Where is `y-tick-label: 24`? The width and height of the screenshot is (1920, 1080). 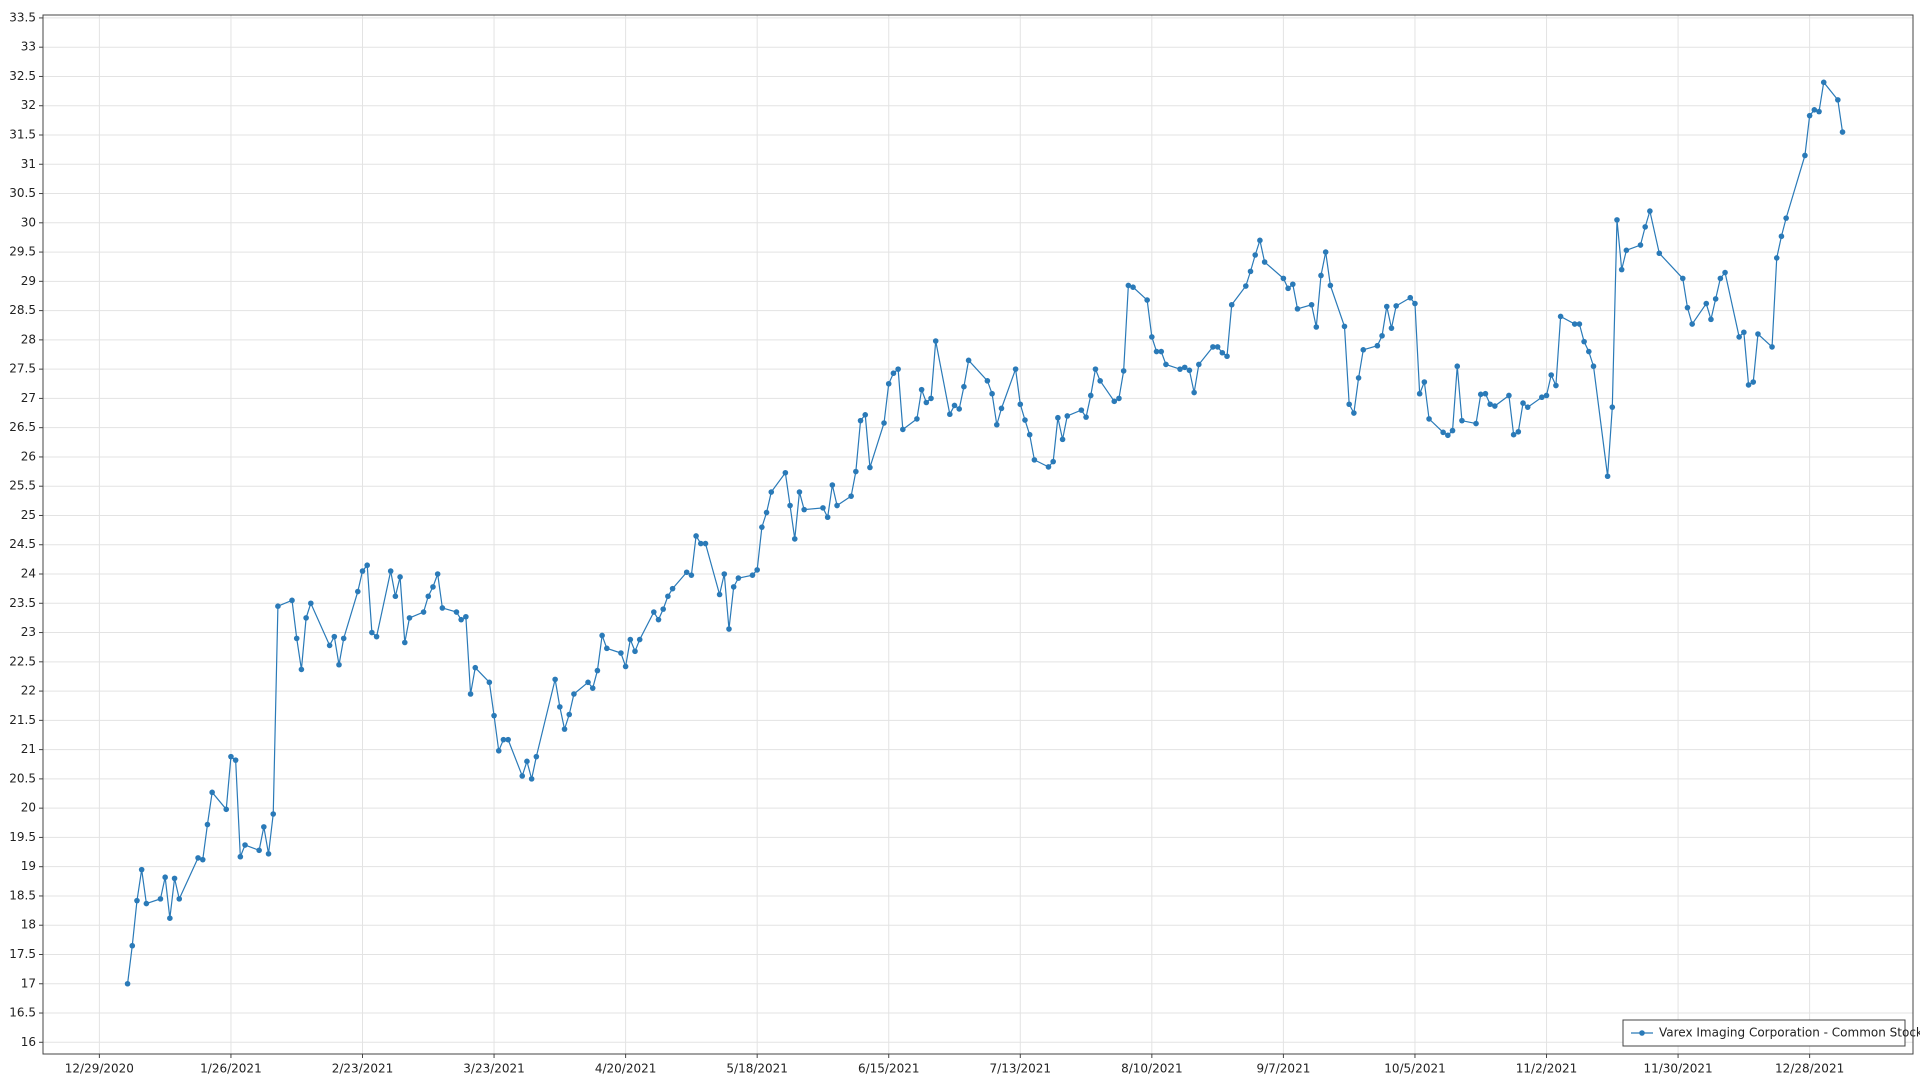
y-tick-label: 24 is located at coordinates (28, 574).